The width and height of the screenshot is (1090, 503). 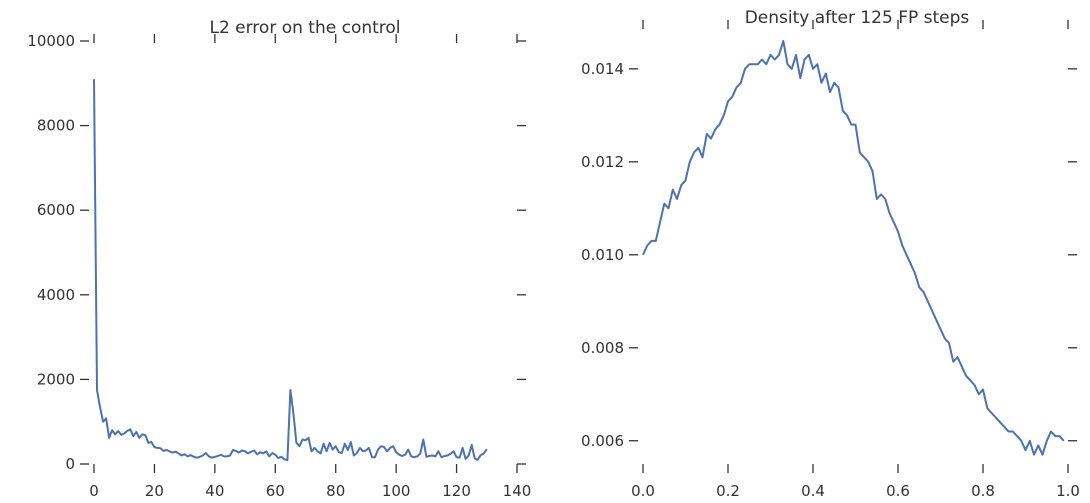 What do you see at coordinates (983, 491) in the screenshot?
I see `x-tick-label: 0.8` at bounding box center [983, 491].